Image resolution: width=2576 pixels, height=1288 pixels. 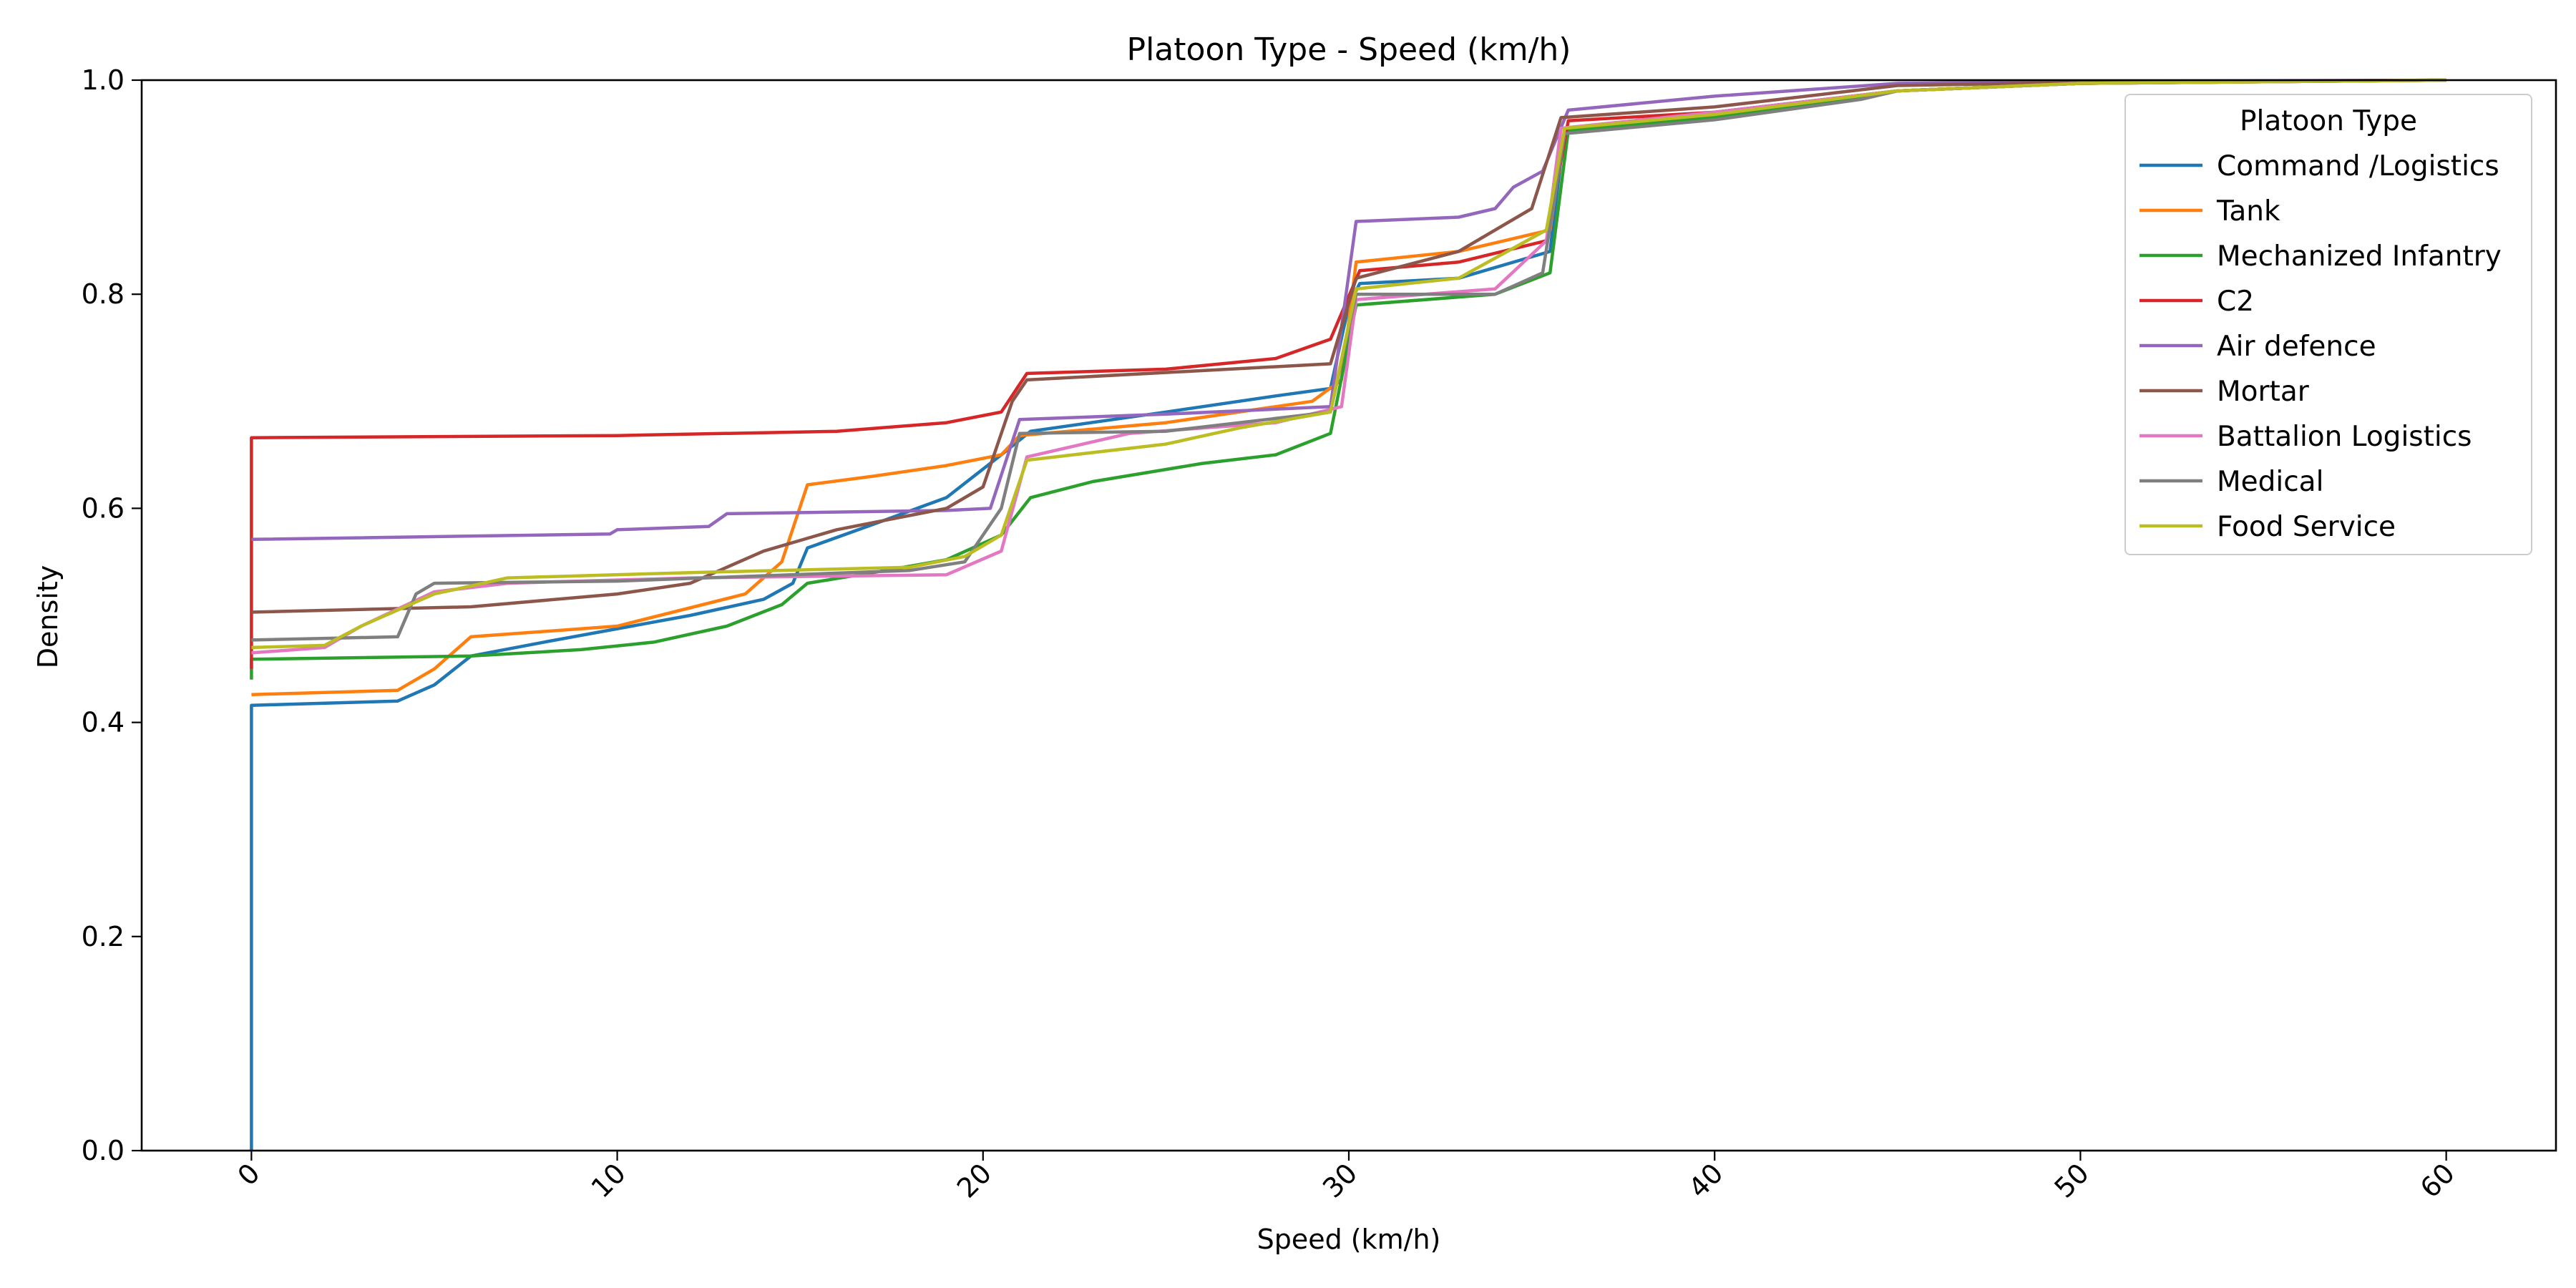 What do you see at coordinates (48, 616) in the screenshot?
I see `y-axis-label: Density` at bounding box center [48, 616].